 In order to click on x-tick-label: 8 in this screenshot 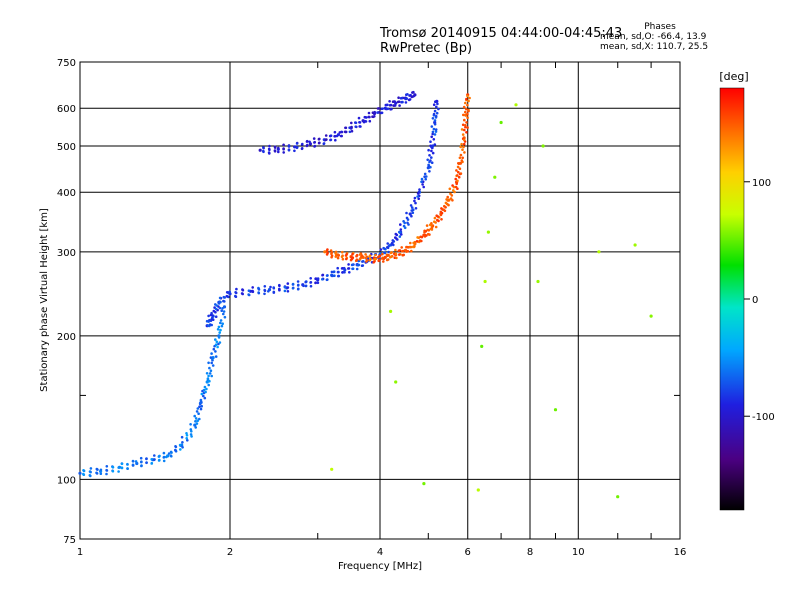, I will do `click(530, 552)`.